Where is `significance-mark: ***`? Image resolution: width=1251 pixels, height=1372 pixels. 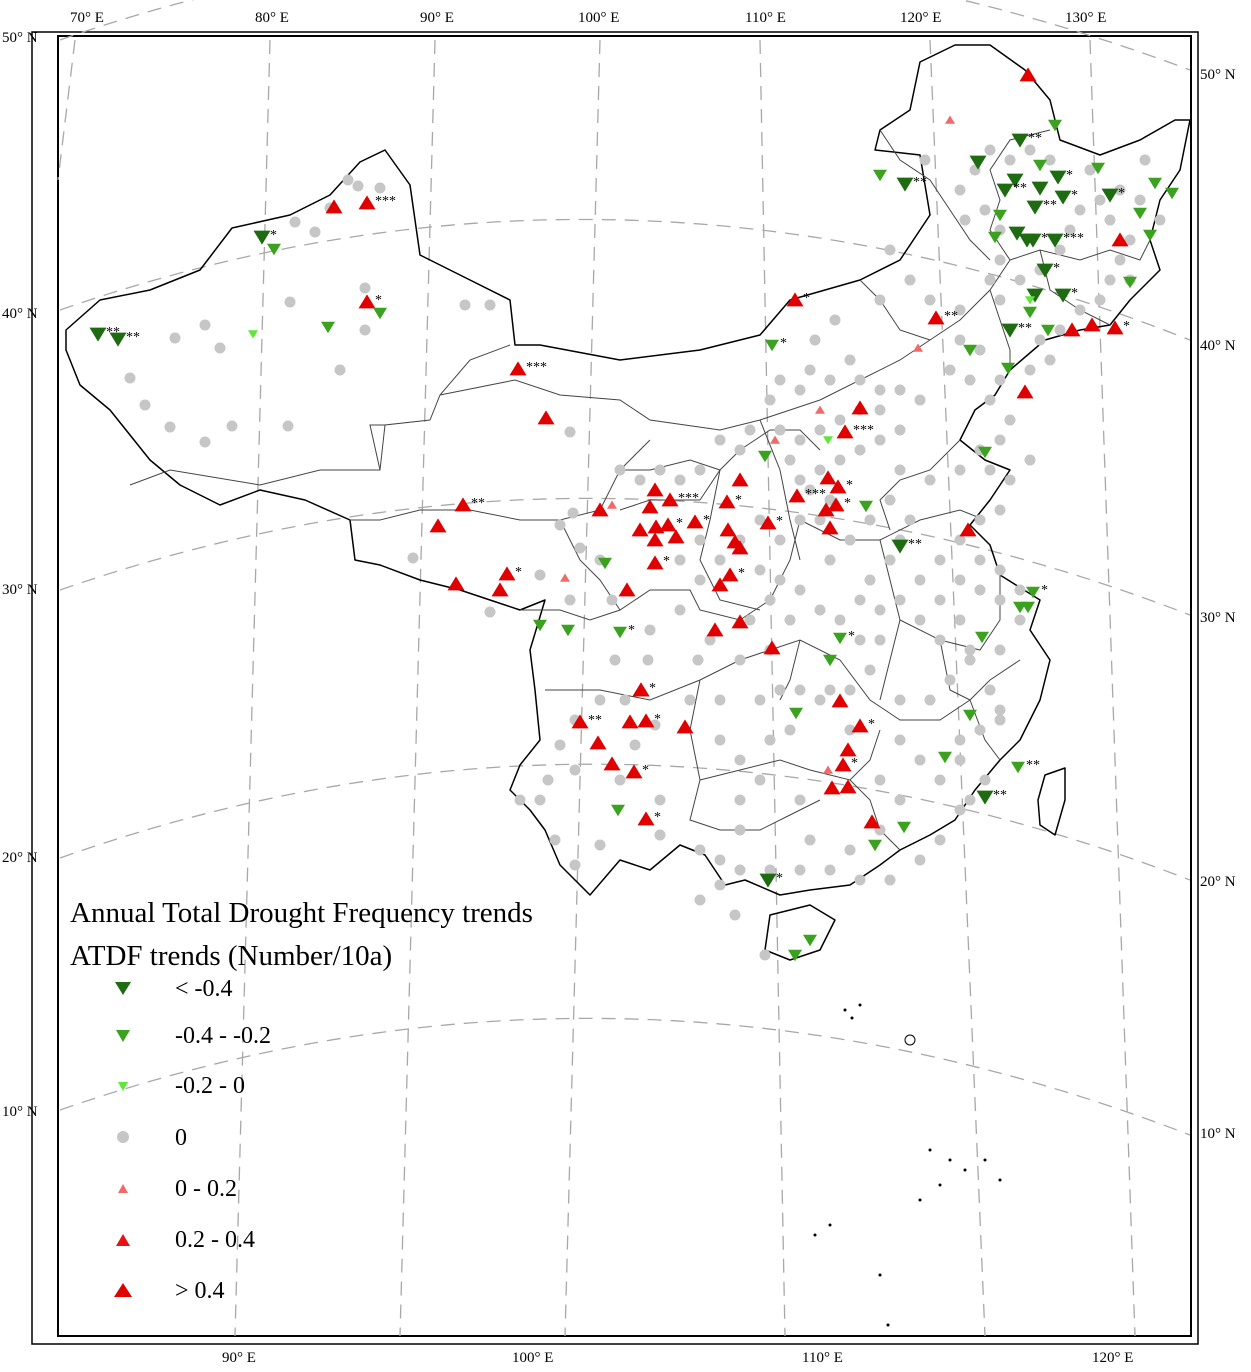
significance-mark: *** is located at coordinates (863, 430).